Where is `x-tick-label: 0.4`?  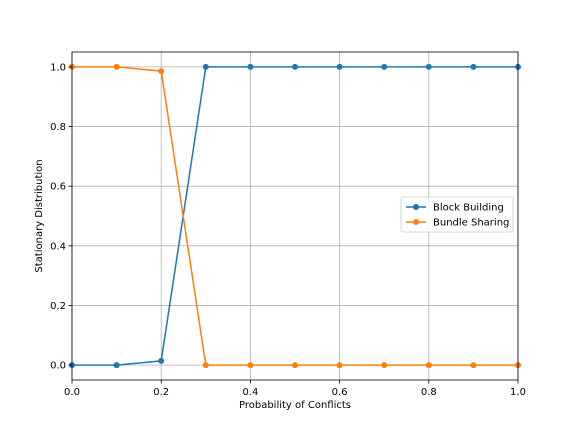 x-tick-label: 0.4 is located at coordinates (250, 392).